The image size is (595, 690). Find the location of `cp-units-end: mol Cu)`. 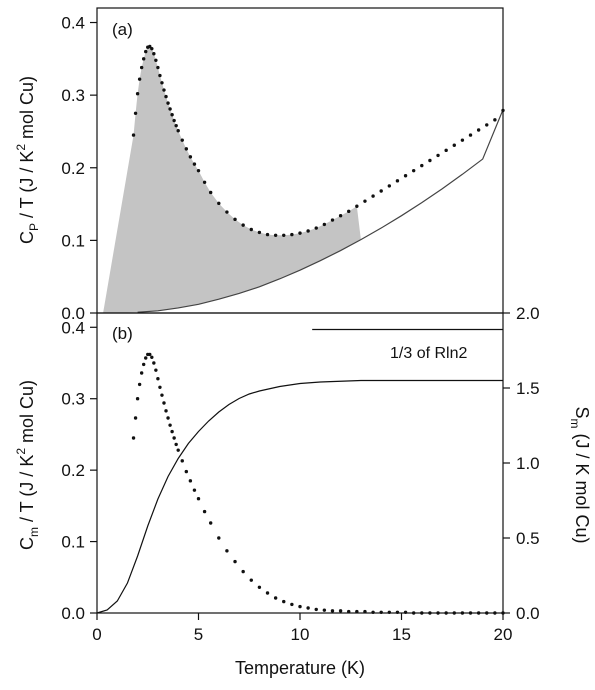

cp-units-end: mol Cu) is located at coordinates (27, 110).